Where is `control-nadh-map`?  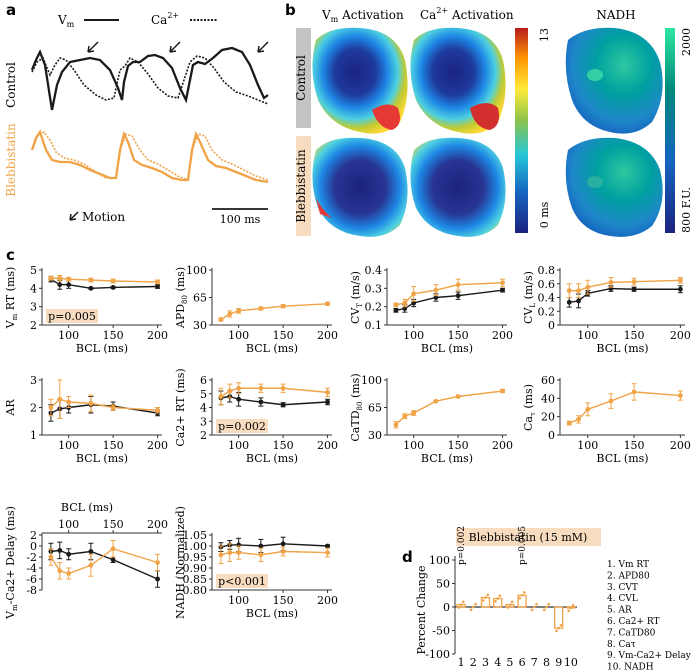 control-nadh-map is located at coordinates (614, 80).